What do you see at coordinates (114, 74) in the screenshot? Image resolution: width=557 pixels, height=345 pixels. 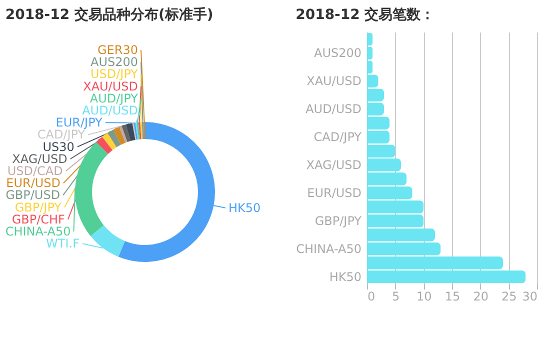 I see `slice-label: USD/JPY` at bounding box center [114, 74].